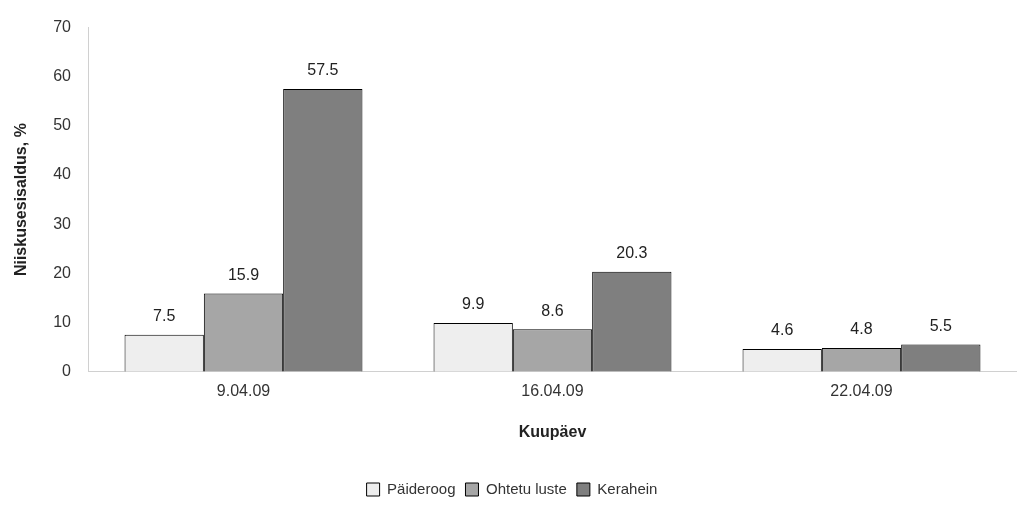 This screenshot has height=517, width=1028. I want to click on legend-label: Ohtetu luste, so click(526, 488).